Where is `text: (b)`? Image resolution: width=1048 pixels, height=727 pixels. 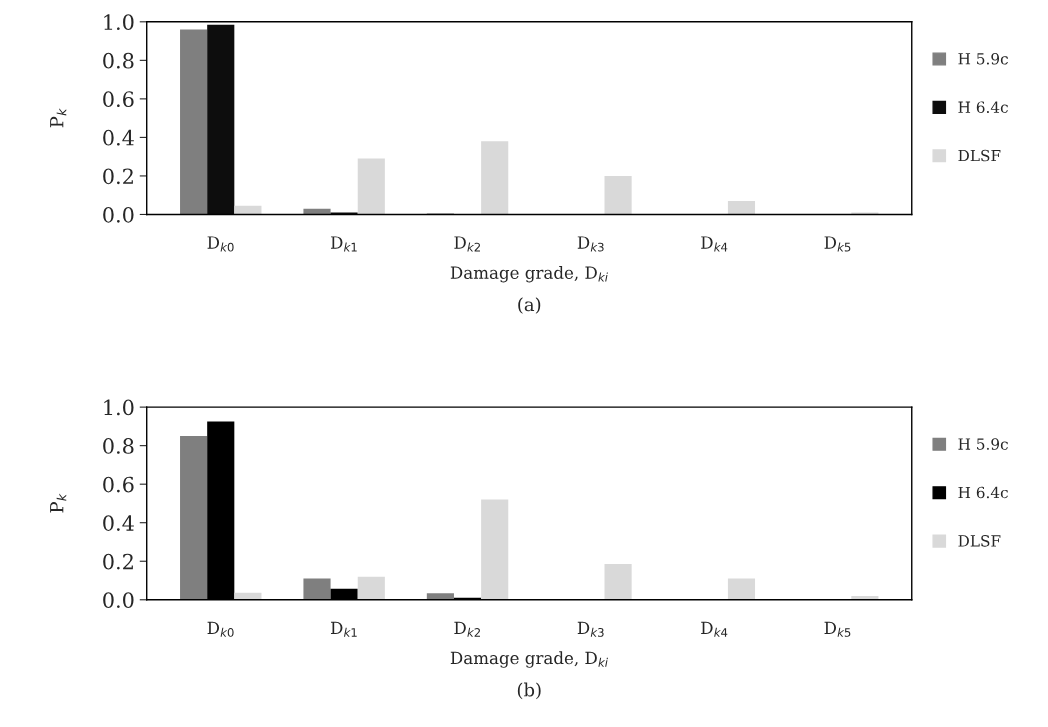 text: (b) is located at coordinates (529, 691).